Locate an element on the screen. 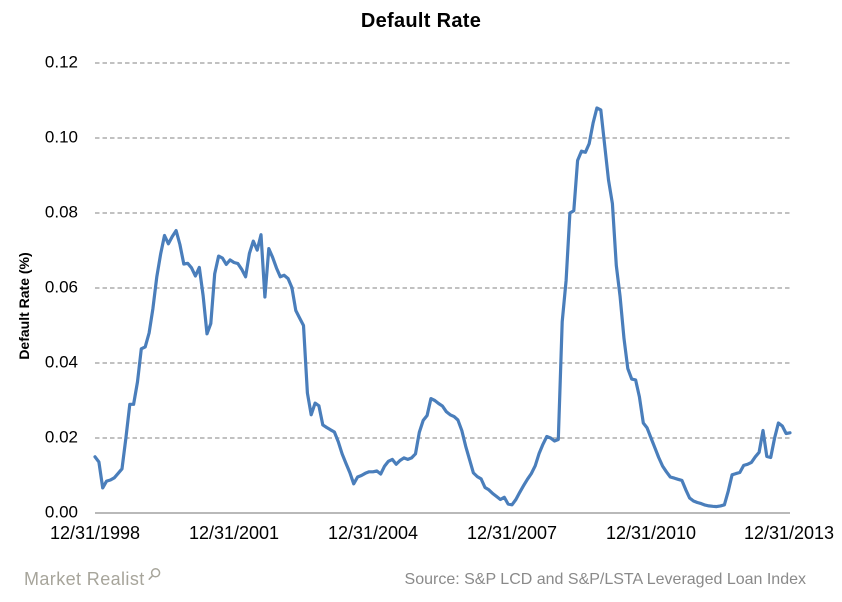 This screenshot has height=602, width=842. x-tick-label: 12/31/2007 is located at coordinates (512, 533).